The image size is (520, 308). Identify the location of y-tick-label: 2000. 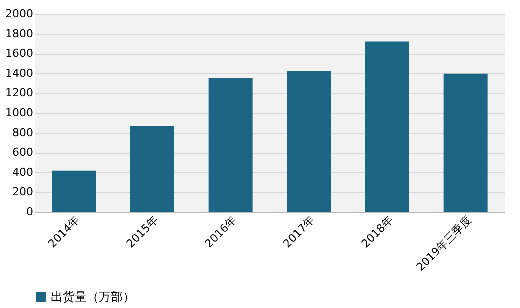
(20, 14).